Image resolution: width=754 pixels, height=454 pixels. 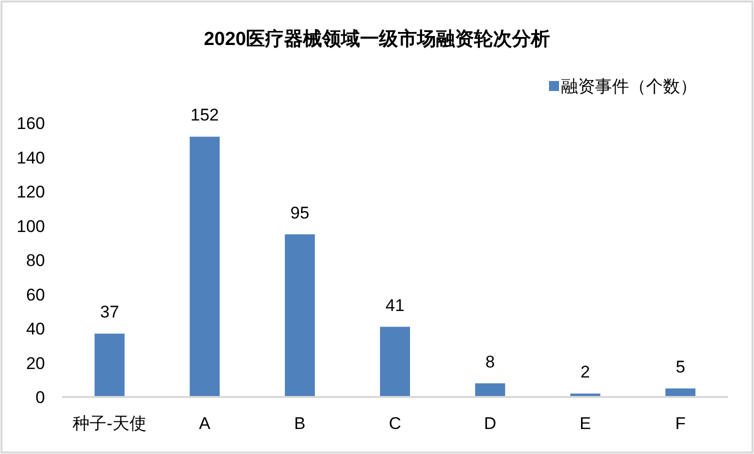 I want to click on y-tick-label: 120, so click(x=30, y=192).